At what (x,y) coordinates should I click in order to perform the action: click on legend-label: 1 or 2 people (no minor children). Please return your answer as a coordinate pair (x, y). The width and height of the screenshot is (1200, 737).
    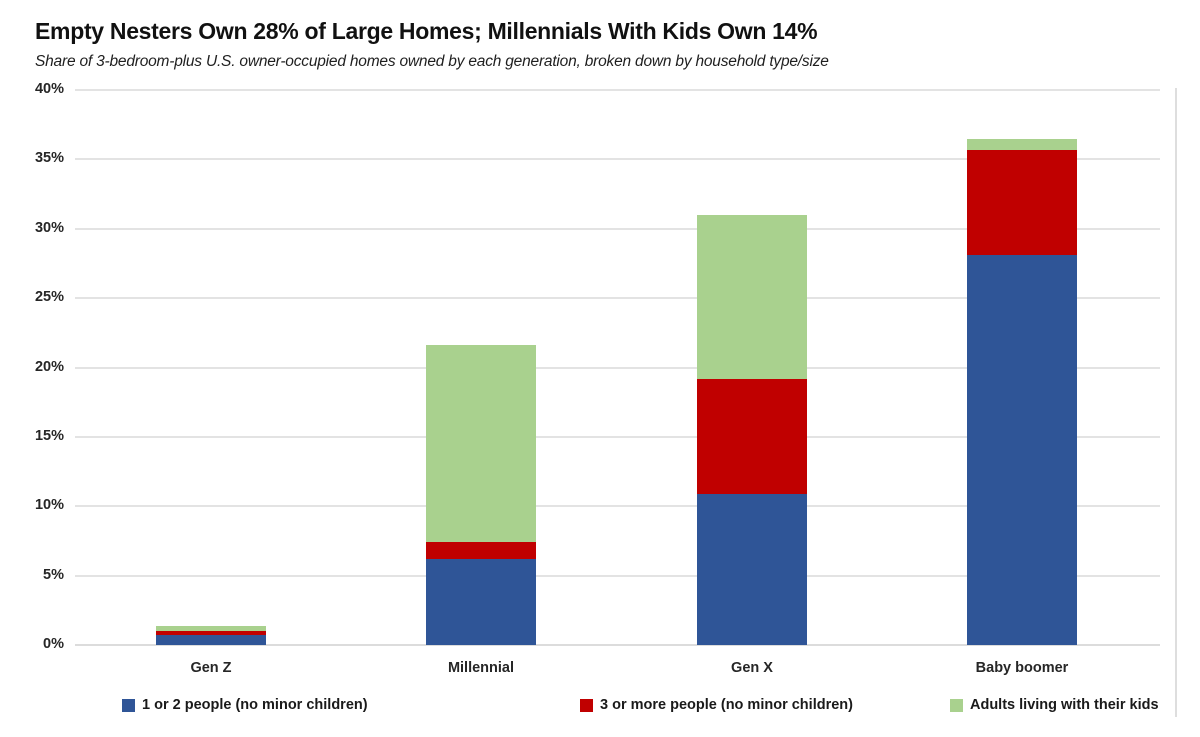
    Looking at the image, I should click on (255, 705).